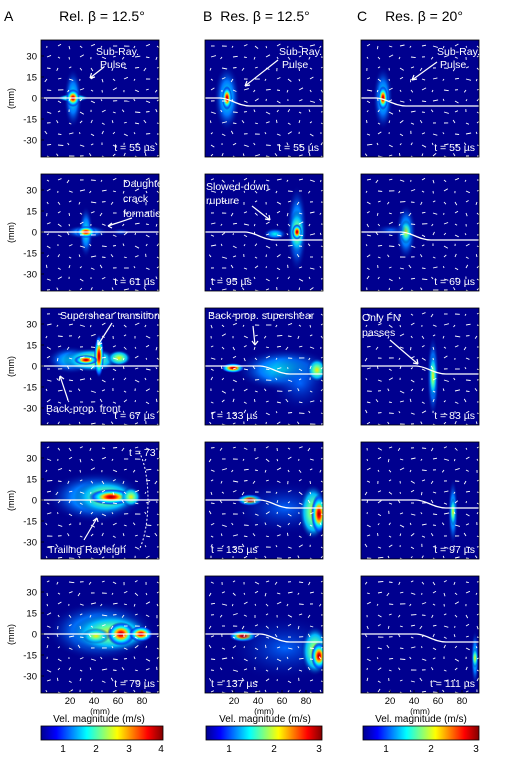 The image size is (515, 758). I want to click on annotation-rupture: rupture, so click(222, 201).